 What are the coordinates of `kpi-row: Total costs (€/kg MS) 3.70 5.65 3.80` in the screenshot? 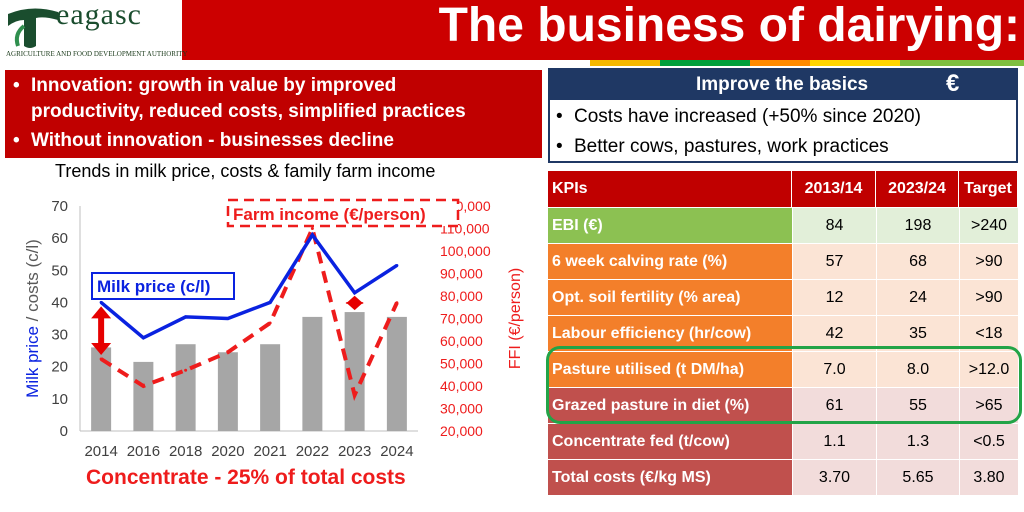 It's located at (783, 477).